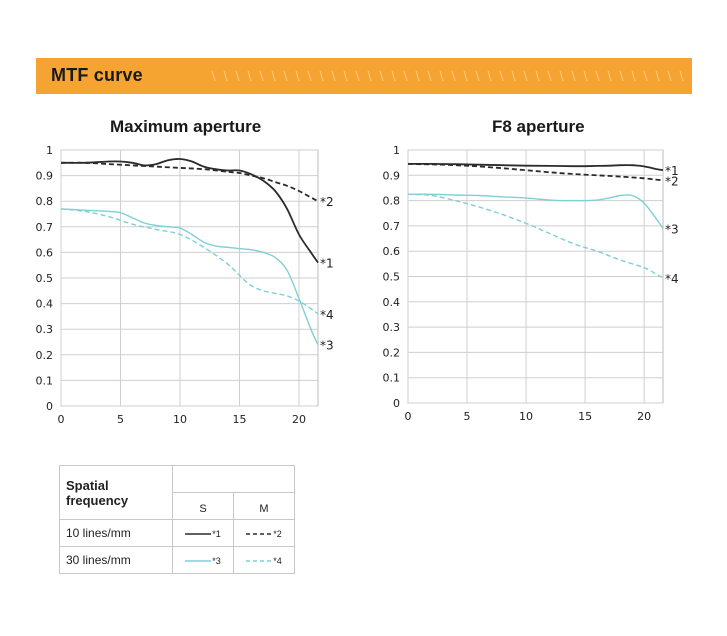 Image resolution: width=727 pixels, height=636 pixels. Describe the element at coordinates (216, 533) in the screenshot. I see `legend-tag: *1` at that location.